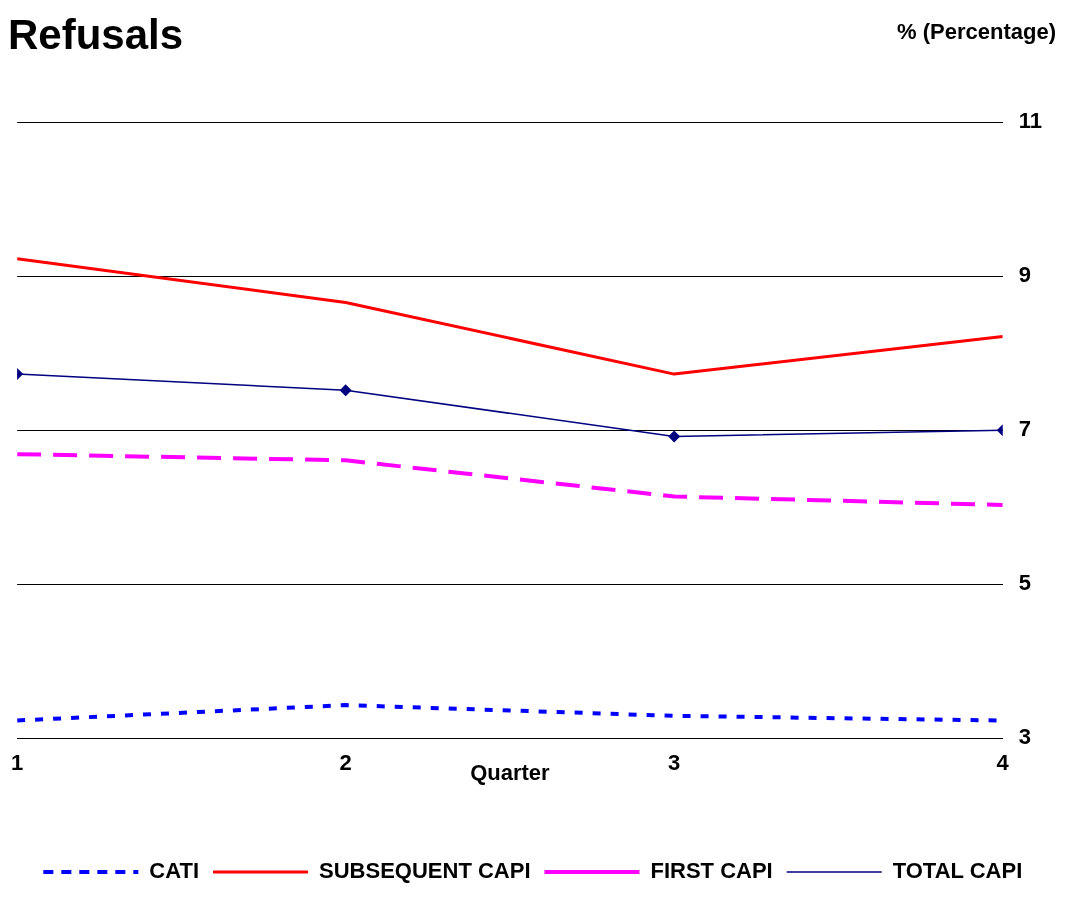 The height and width of the screenshot is (901, 1068). Describe the element at coordinates (174, 871) in the screenshot. I see `legend-label: CATI` at that location.